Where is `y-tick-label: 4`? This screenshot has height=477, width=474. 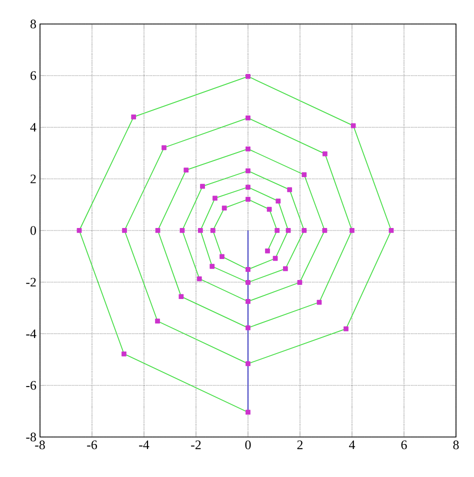 y-tick-label: 4 is located at coordinates (33, 127).